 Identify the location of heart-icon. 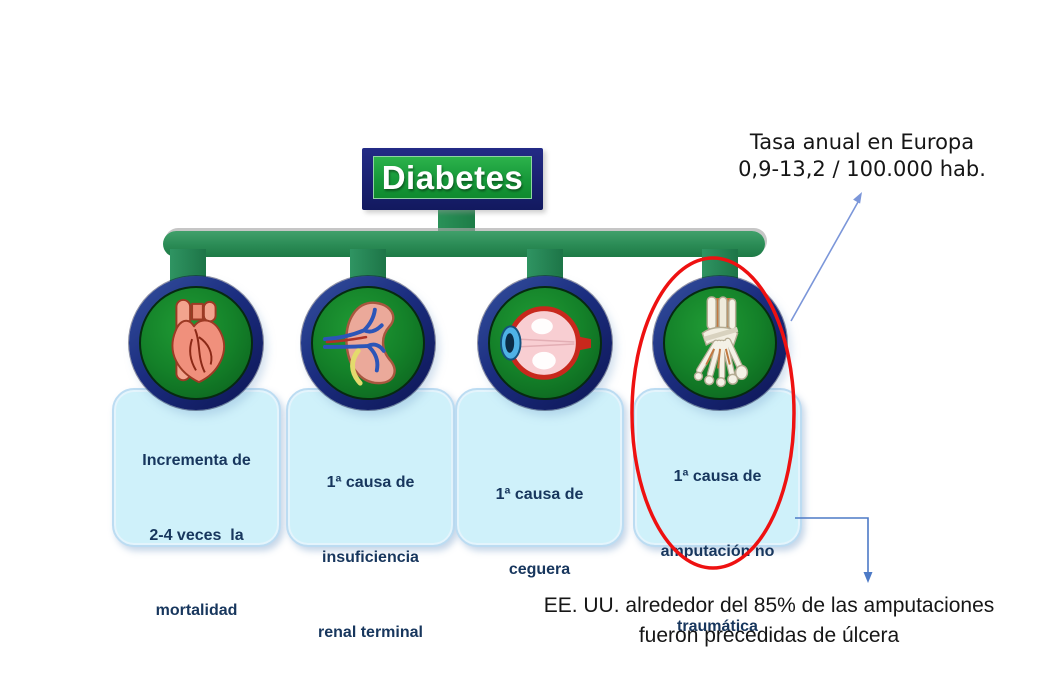
(198, 341).